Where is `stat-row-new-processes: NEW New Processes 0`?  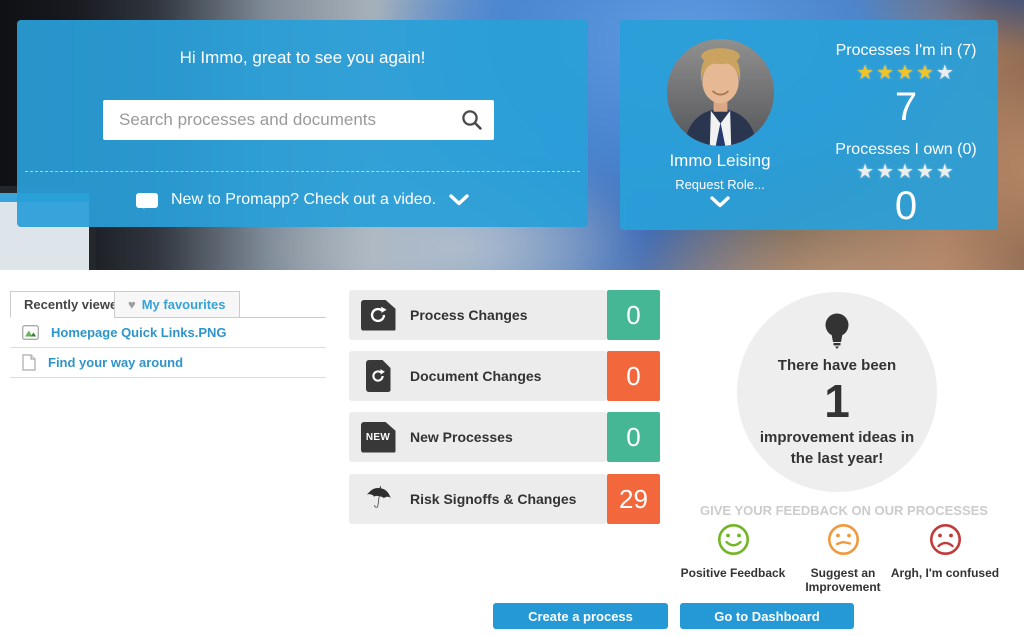
stat-row-new-processes: NEW New Processes 0 is located at coordinates (504, 437).